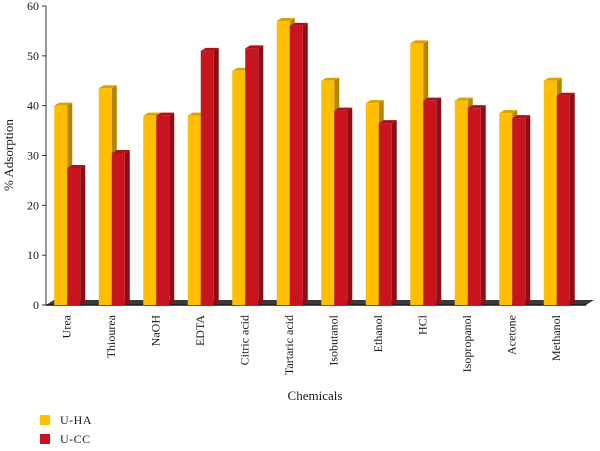 The image size is (600, 451). Describe the element at coordinates (244, 340) in the screenshot. I see `x-category-label: Citric acid` at that location.